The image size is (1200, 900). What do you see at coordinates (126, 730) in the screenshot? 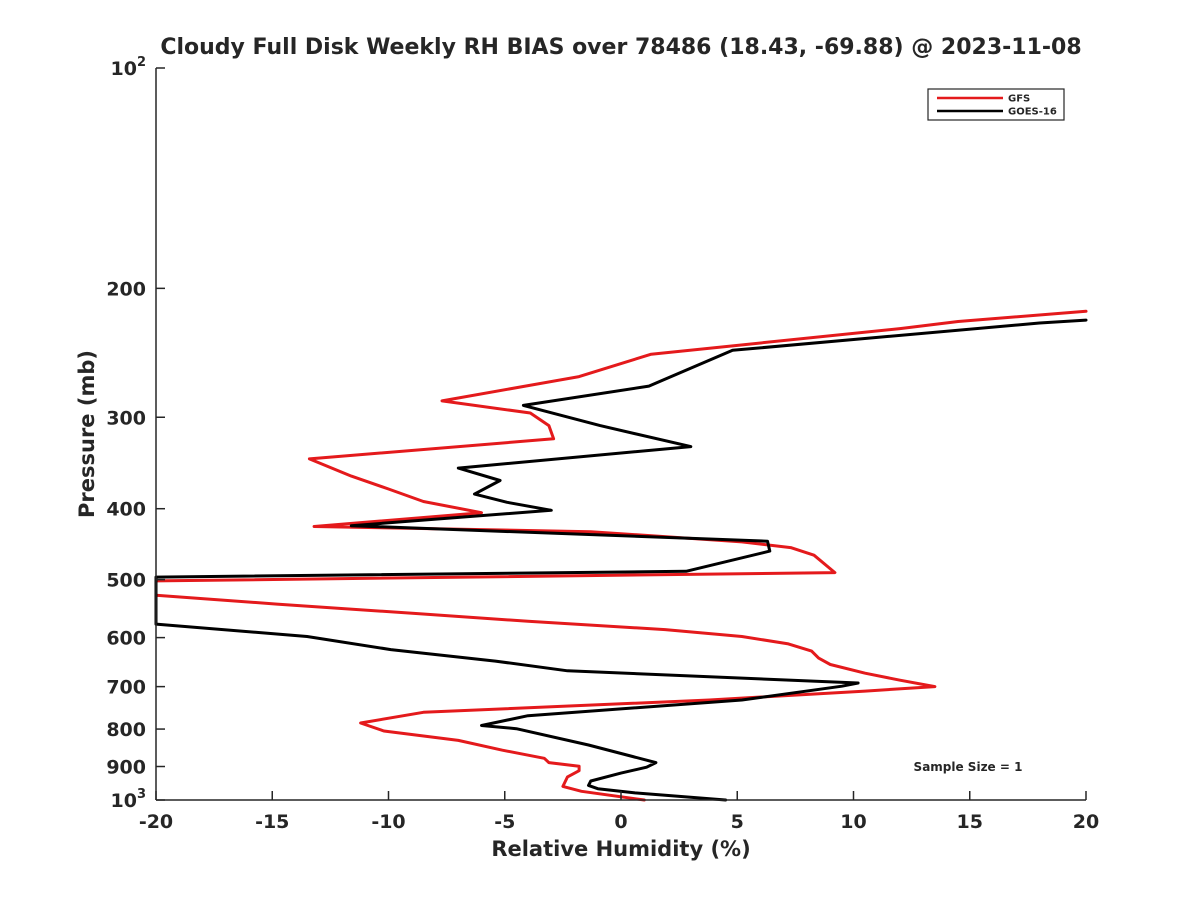
I see `y-tick-label: 800` at bounding box center [126, 730].